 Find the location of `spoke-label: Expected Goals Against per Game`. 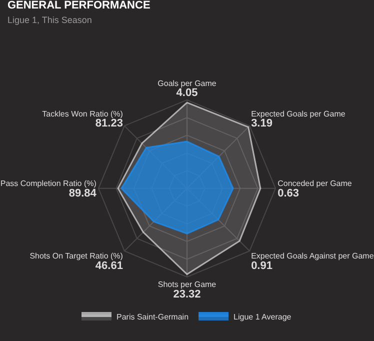

spoke-label: Expected Goals Against per Game is located at coordinates (312, 256).